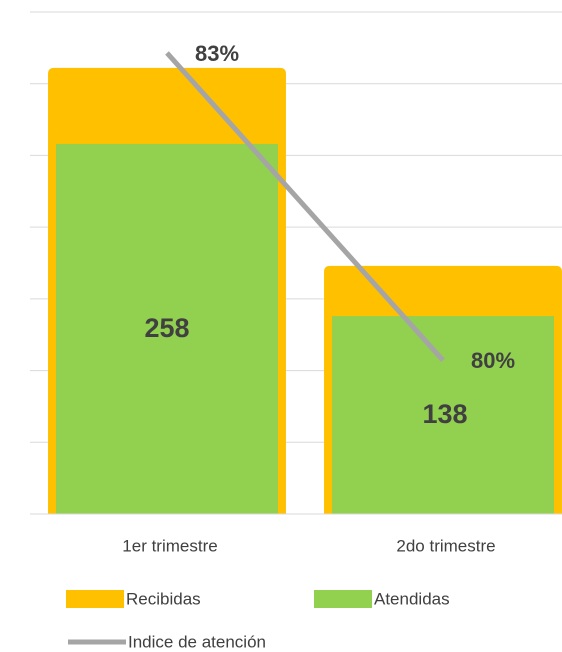 This screenshot has height=652, width=562. I want to click on bar, so click(443, 415).